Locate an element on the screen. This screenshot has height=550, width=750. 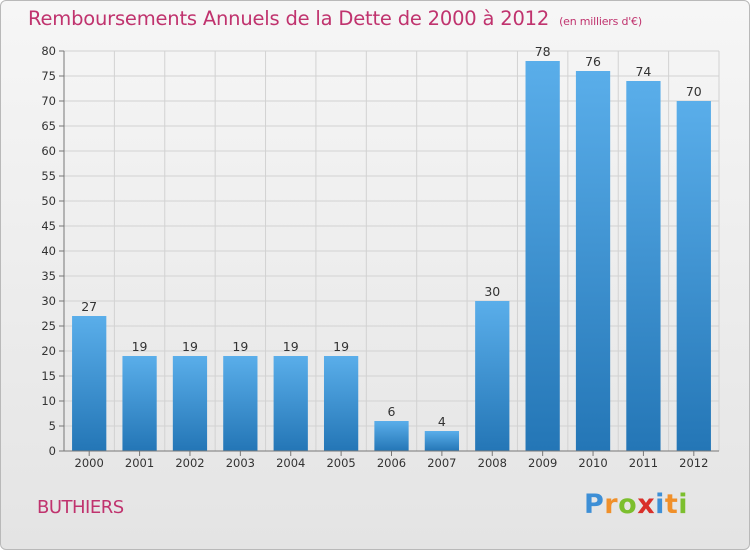
x-tick-label: 2007 is located at coordinates (441, 463).